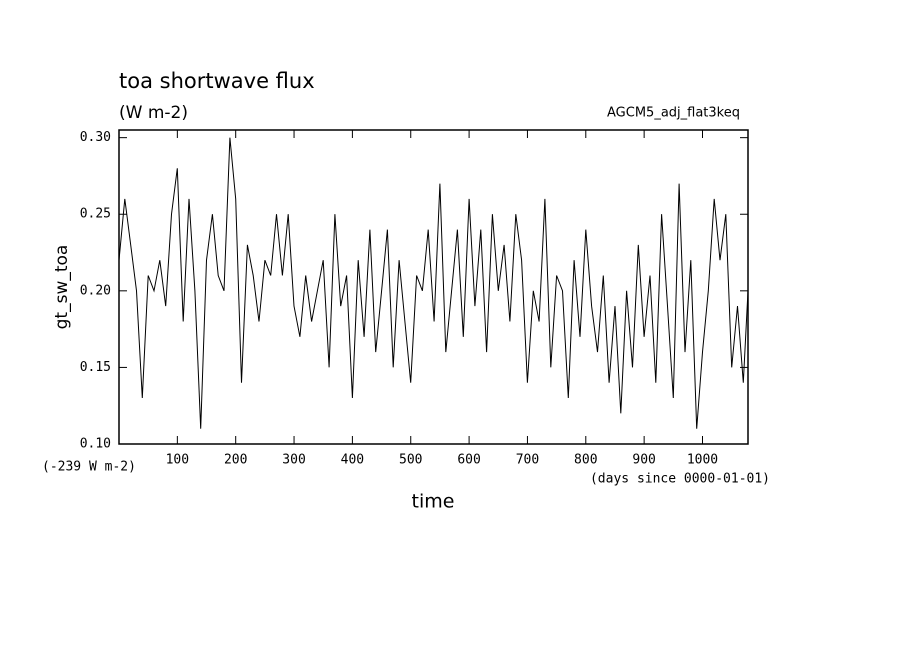  What do you see at coordinates (95, 290) in the screenshot?
I see `y-tick-label: 0.20` at bounding box center [95, 290].